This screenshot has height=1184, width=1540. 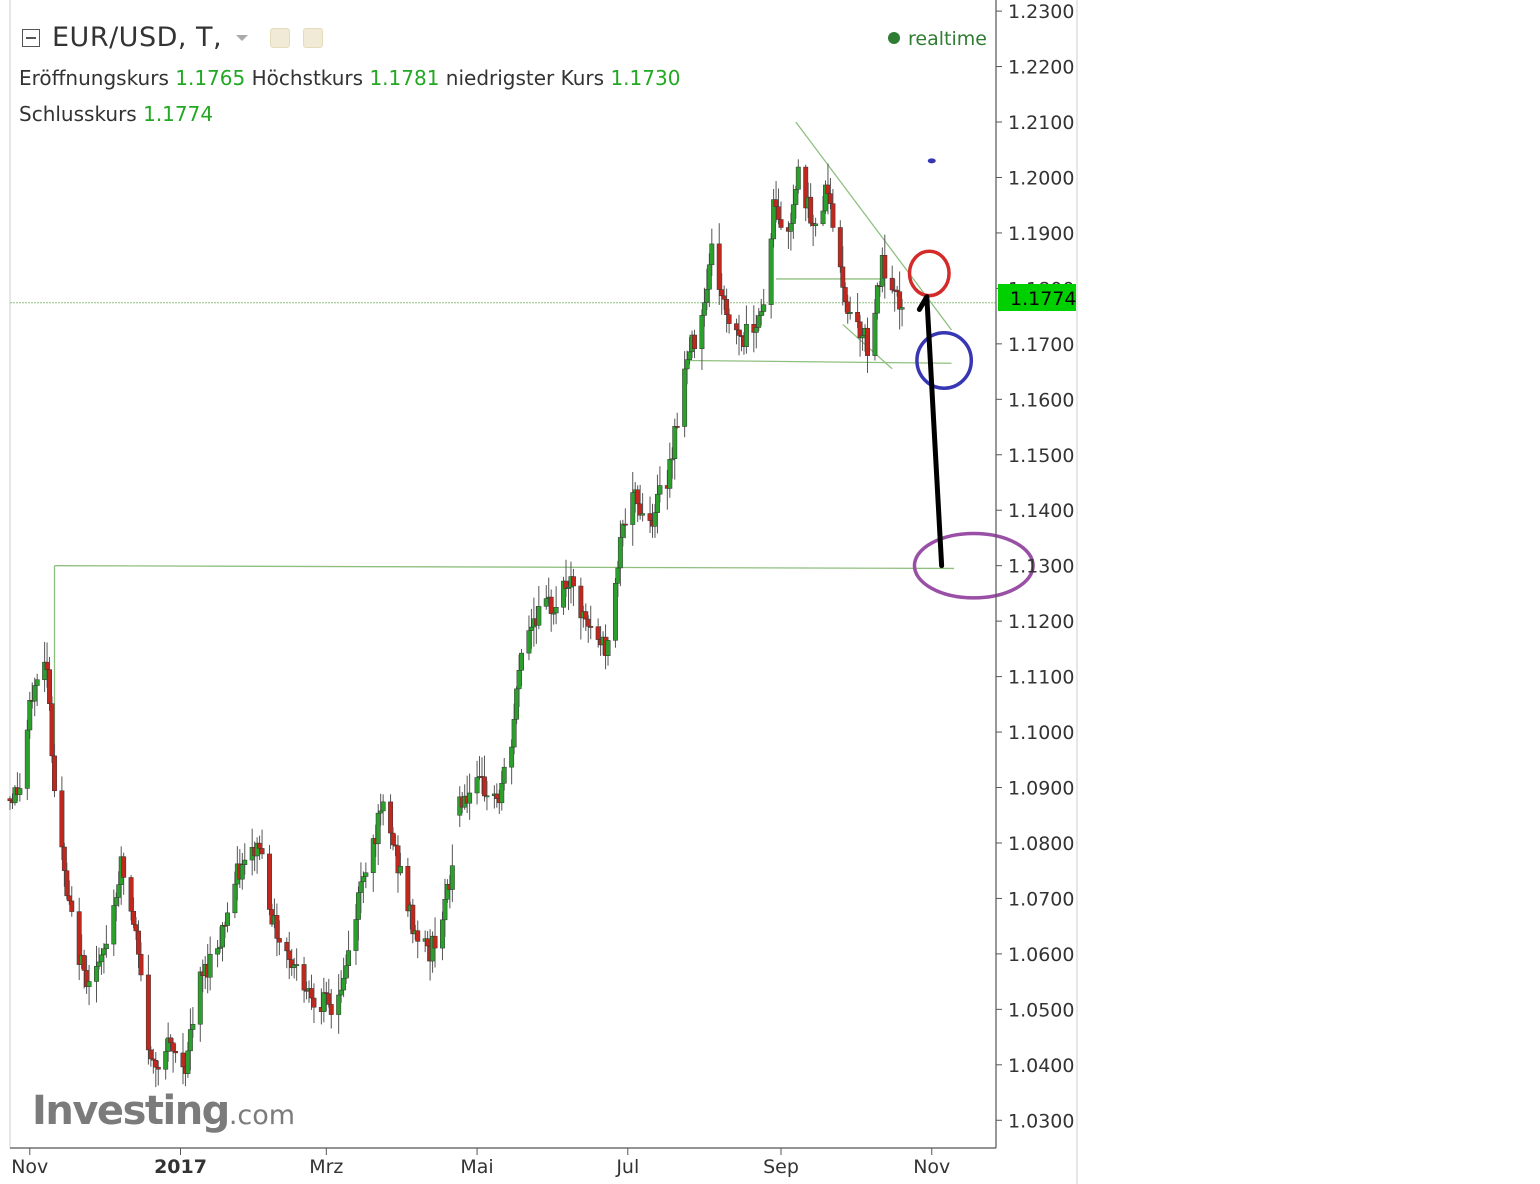 What do you see at coordinates (130, 1111) in the screenshot?
I see `logo-brand: Investing` at bounding box center [130, 1111].